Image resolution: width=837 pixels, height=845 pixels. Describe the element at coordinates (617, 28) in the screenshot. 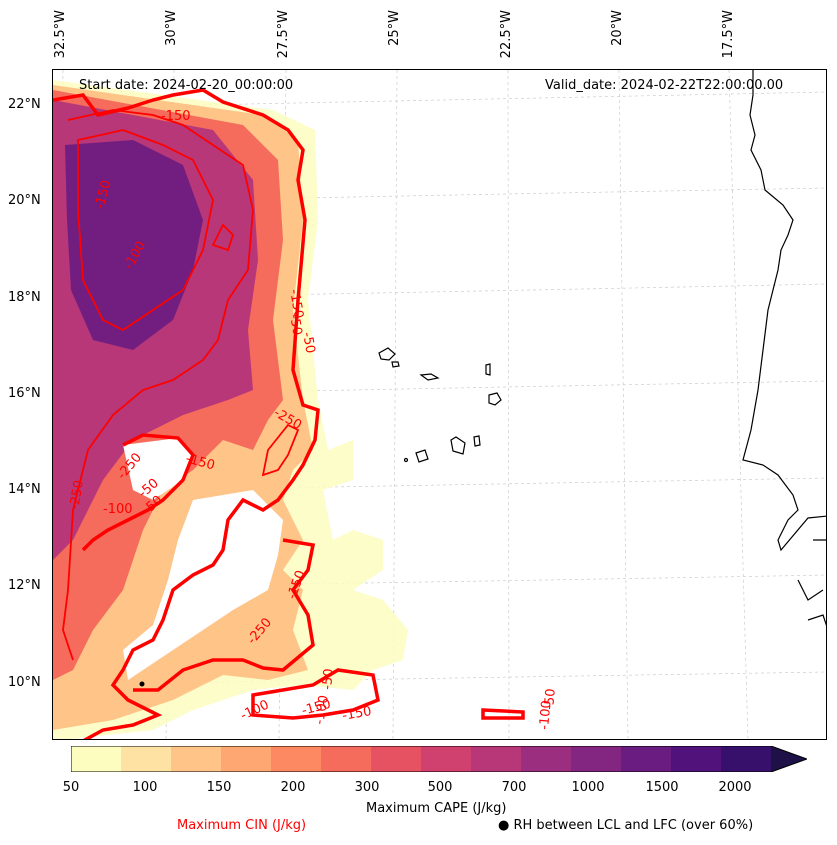

I see `lon-label-20w: 20°W` at that location.